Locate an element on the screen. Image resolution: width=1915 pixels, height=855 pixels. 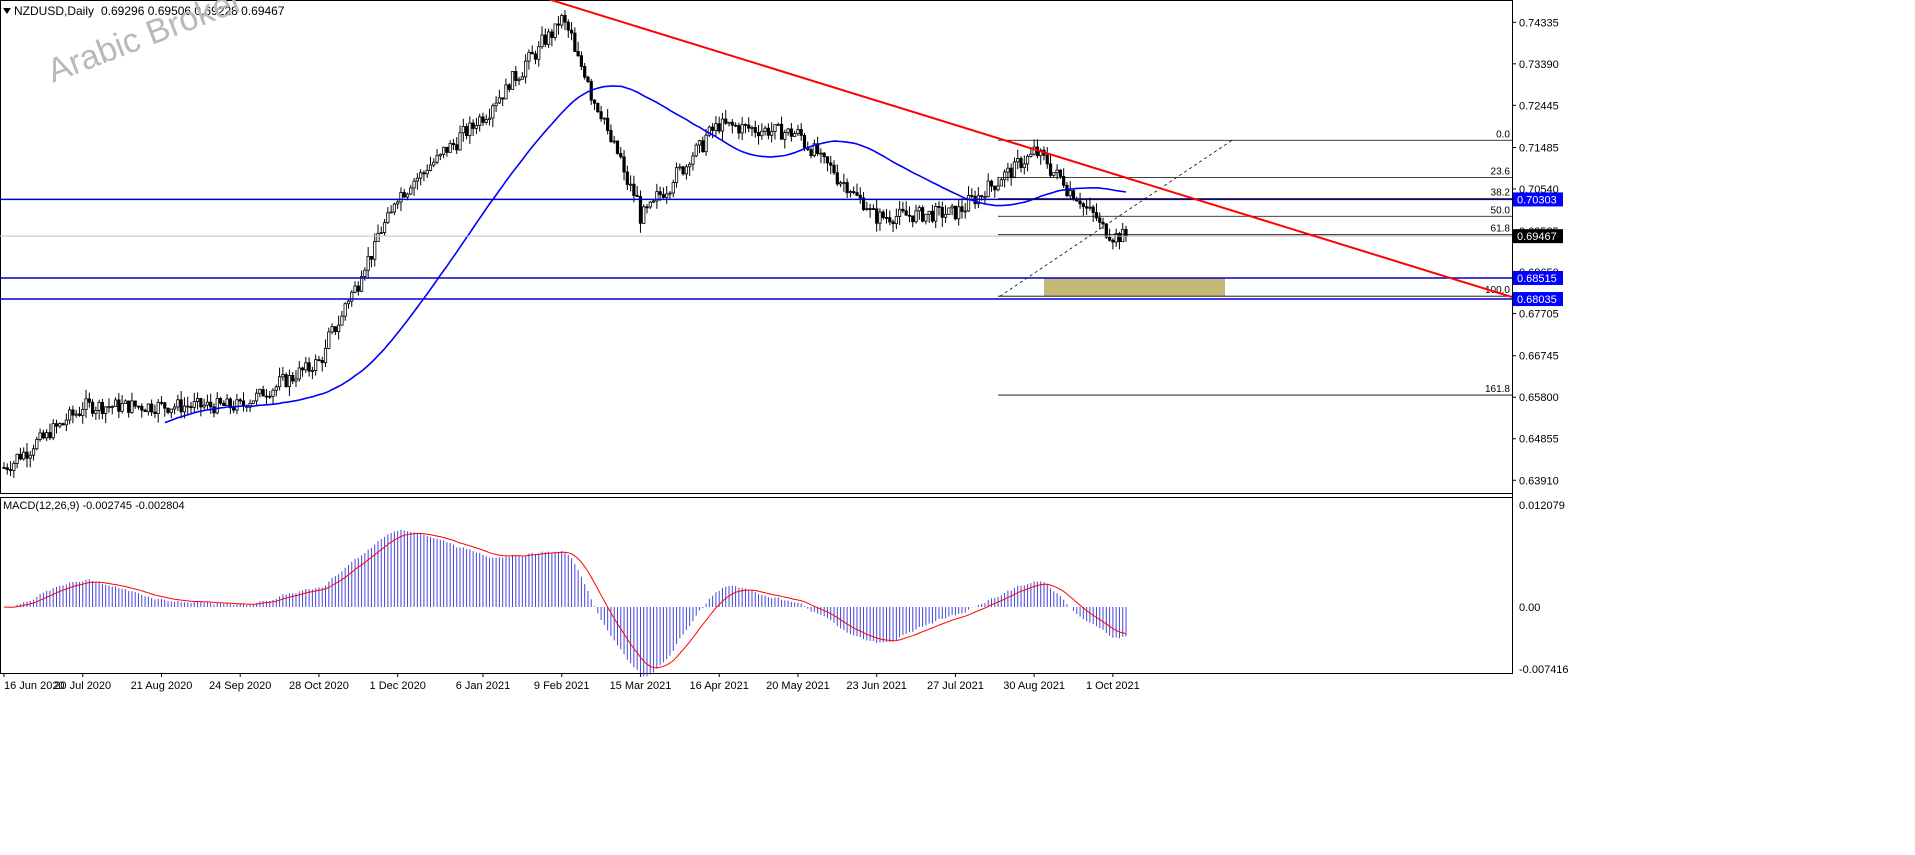
symbol-menu-triangle-icon is located at coordinates (7, 11).